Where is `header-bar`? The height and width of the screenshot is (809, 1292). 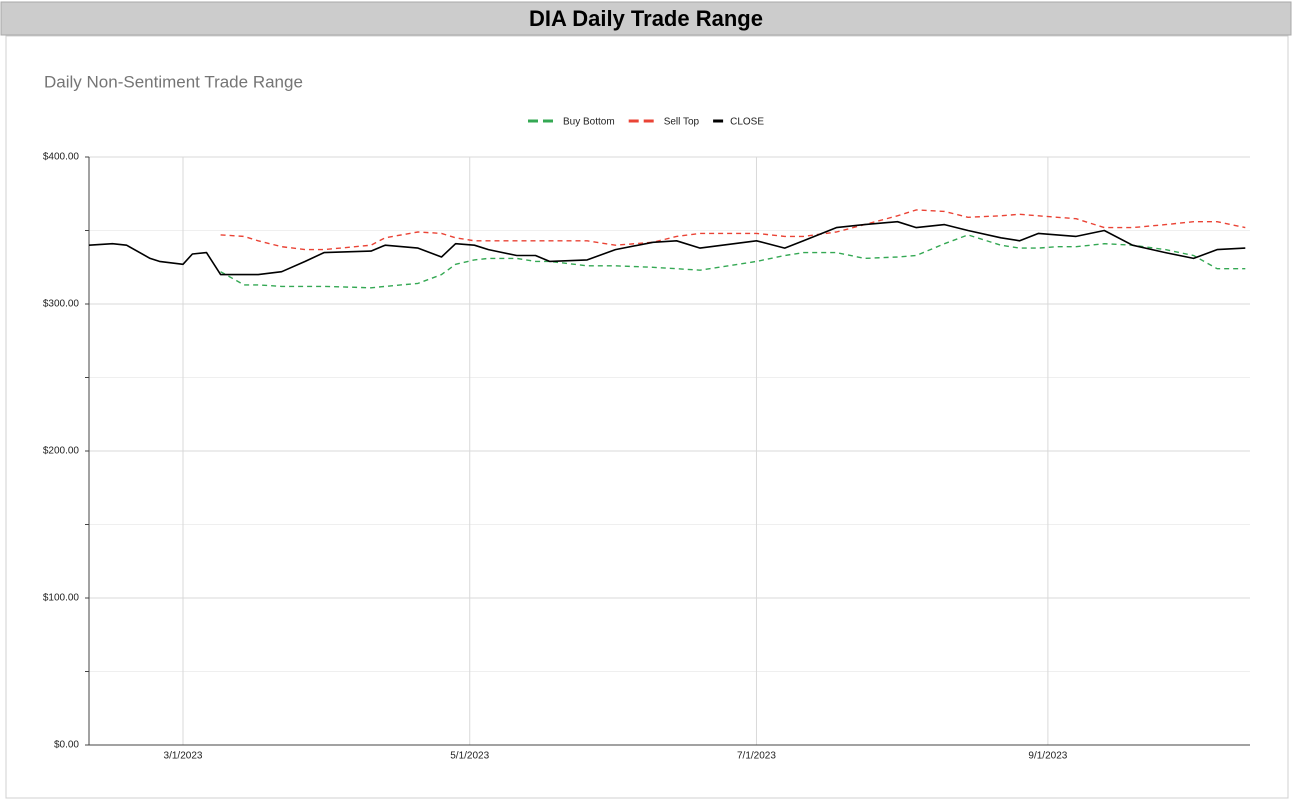
header-bar is located at coordinates (646, 18).